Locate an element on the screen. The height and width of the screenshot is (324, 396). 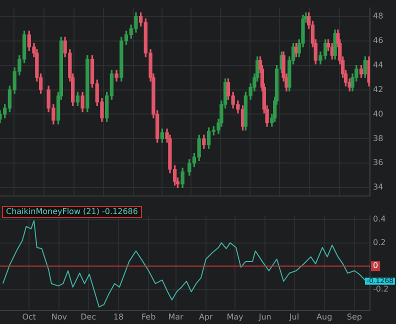
x-tick-label: Aug is located at coordinates (324, 317).